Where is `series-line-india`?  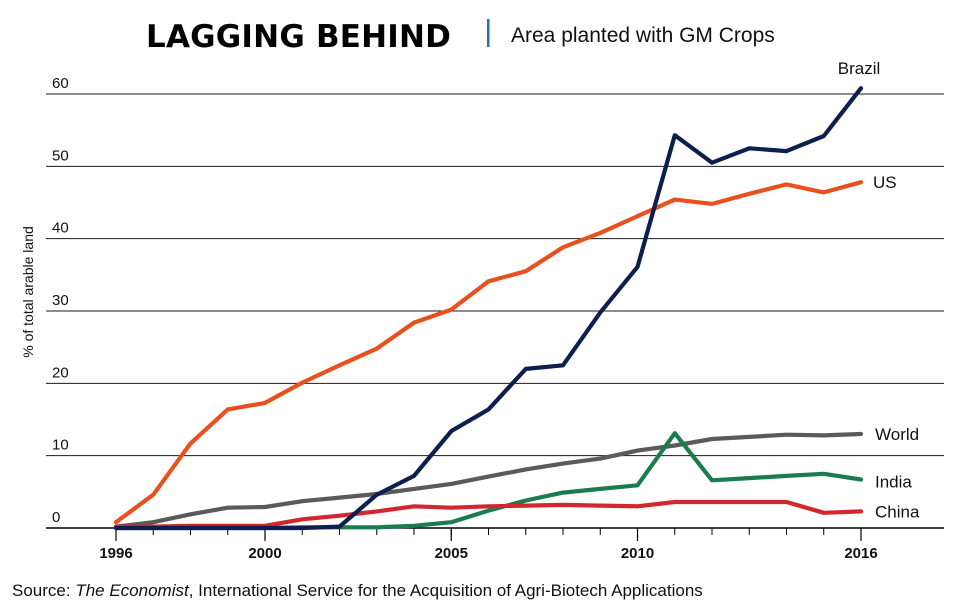
series-line-india is located at coordinates (488, 481).